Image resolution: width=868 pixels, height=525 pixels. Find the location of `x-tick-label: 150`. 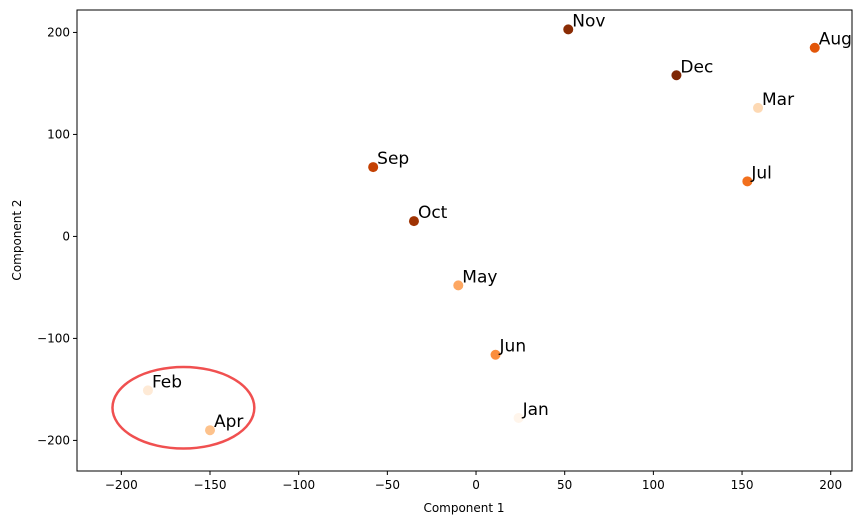

x-tick-label: 150 is located at coordinates (742, 485).